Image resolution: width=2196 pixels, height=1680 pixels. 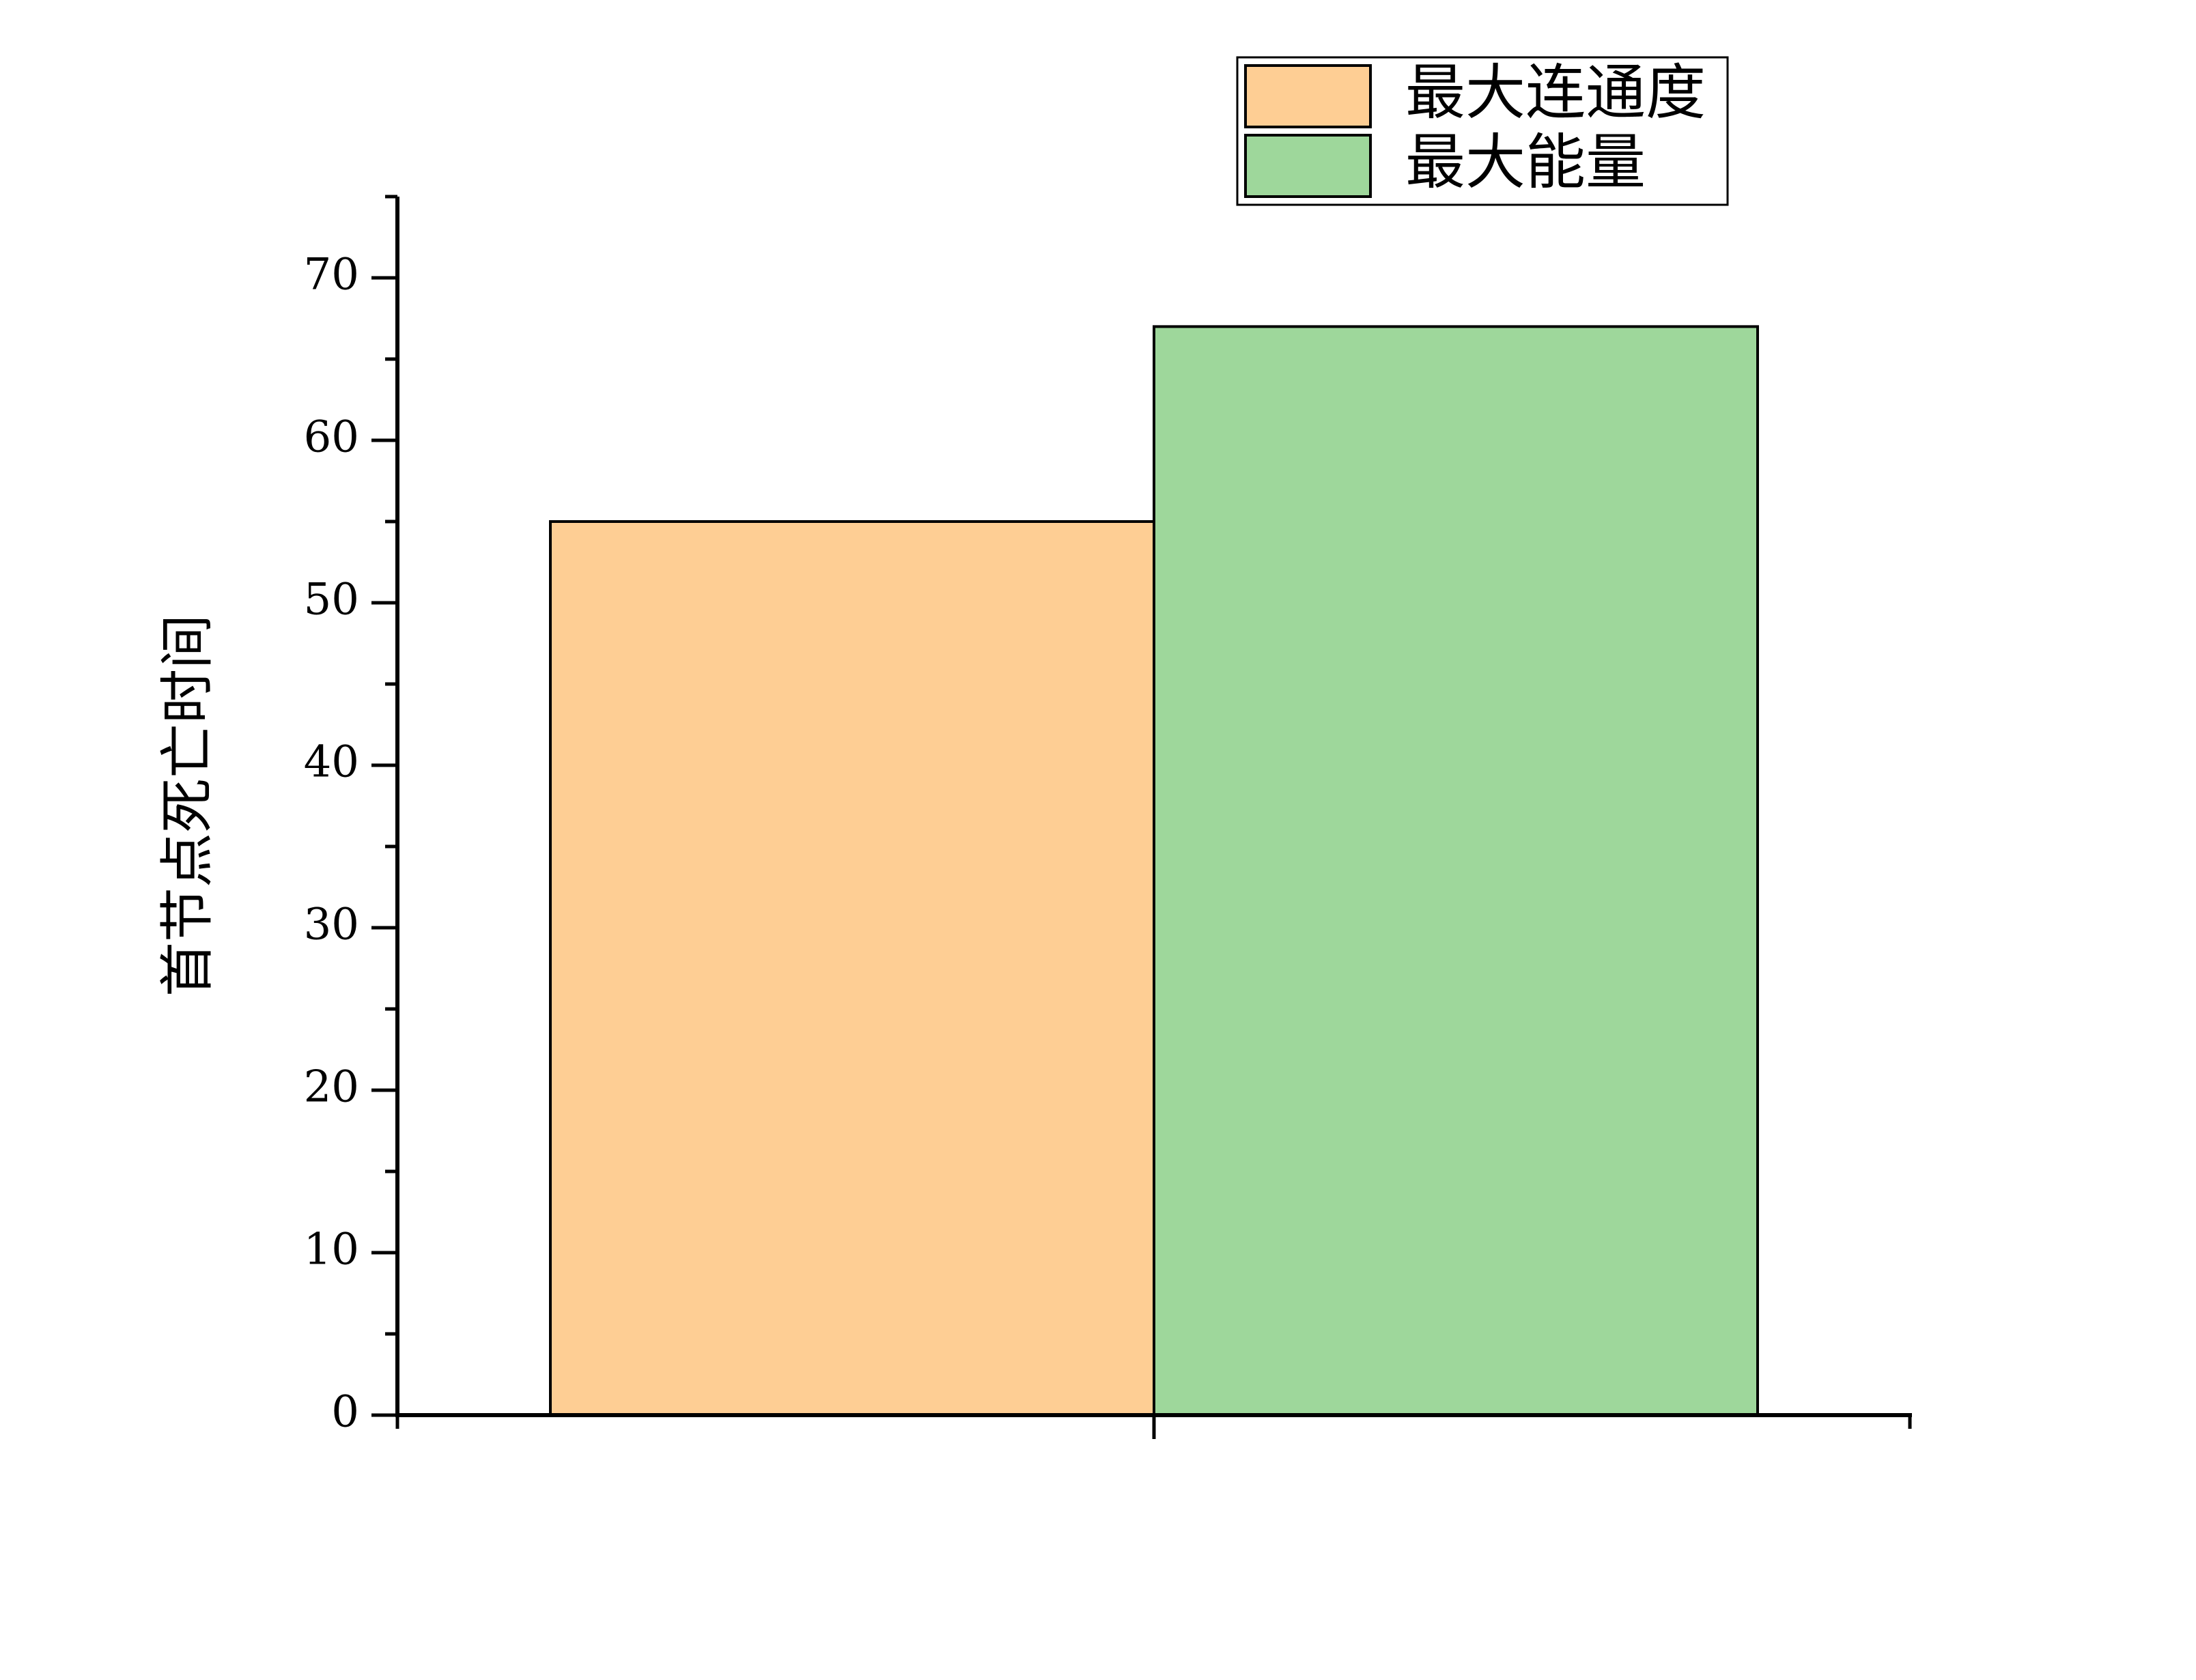 What do you see at coordinates (331, 1087) in the screenshot?
I see `y-tick-label: 20` at bounding box center [331, 1087].